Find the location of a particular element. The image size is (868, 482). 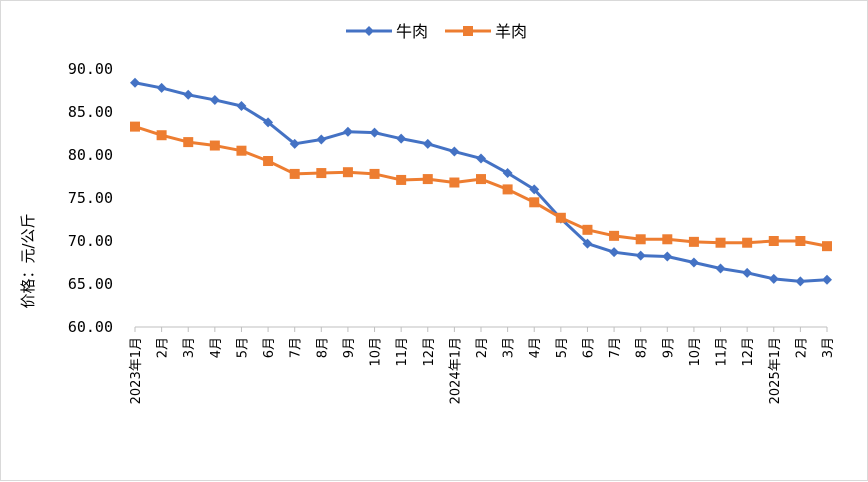

x-tick-label: 2024年1月 is located at coordinates (455, 370).